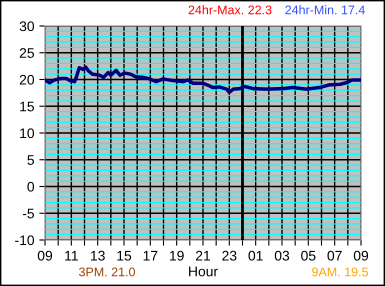 This screenshot has height=286, width=385. Describe the element at coordinates (27, 107) in the screenshot. I see `y-tick-label: 15` at that location.